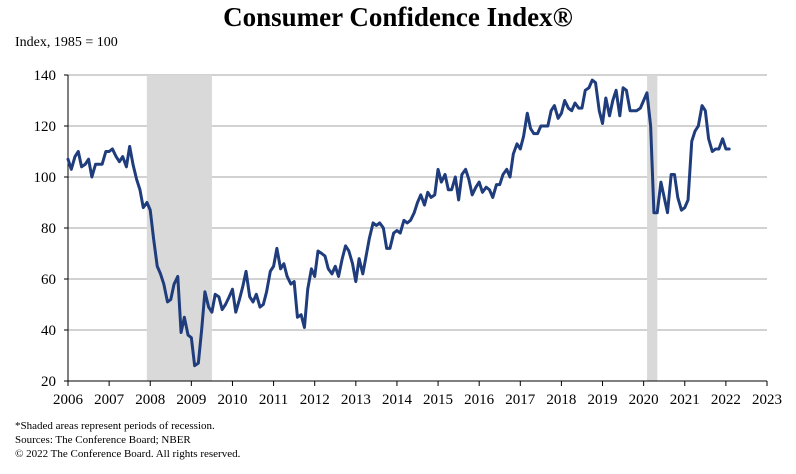 The height and width of the screenshot is (474, 796). Describe the element at coordinates (685, 400) in the screenshot. I see `x-tick-label: 2021` at that location.